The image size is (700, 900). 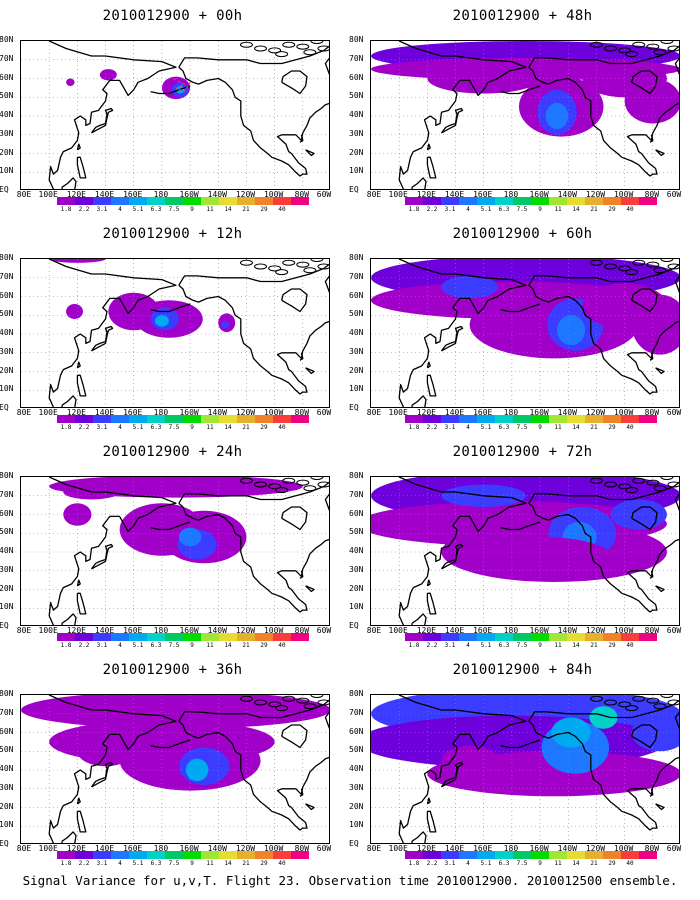 What do you see at coordinates (356, 825) in the screenshot?
I see `latitude-label: 10N` at bounding box center [356, 825].